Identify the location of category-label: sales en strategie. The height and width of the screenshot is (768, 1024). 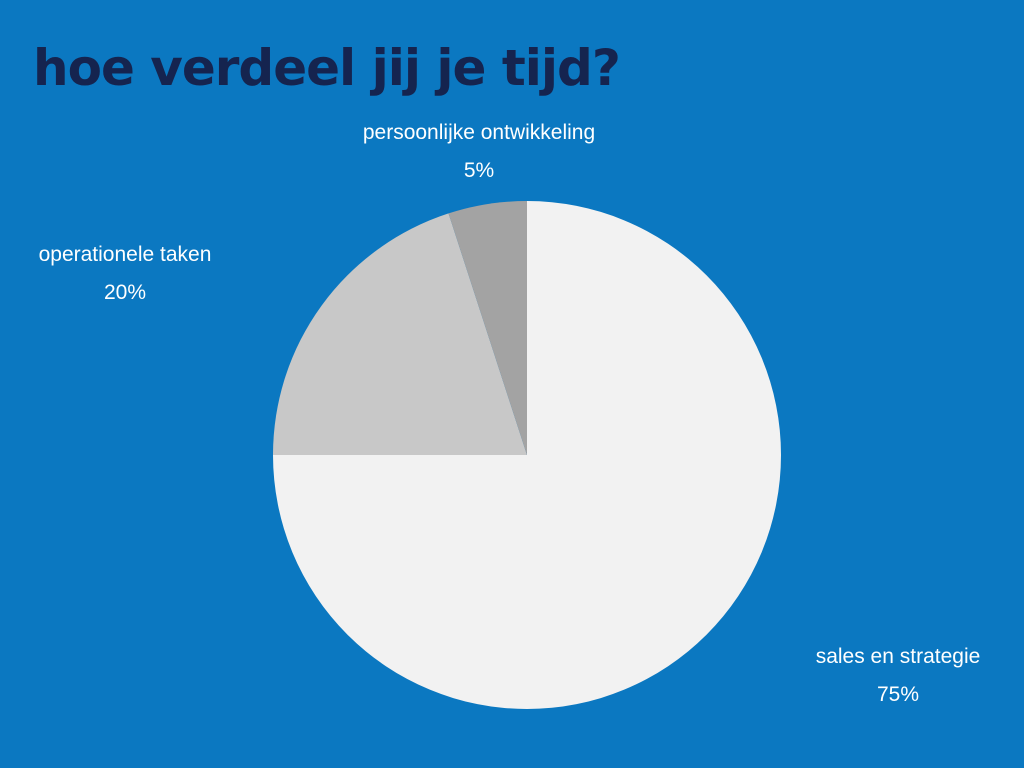
(898, 656).